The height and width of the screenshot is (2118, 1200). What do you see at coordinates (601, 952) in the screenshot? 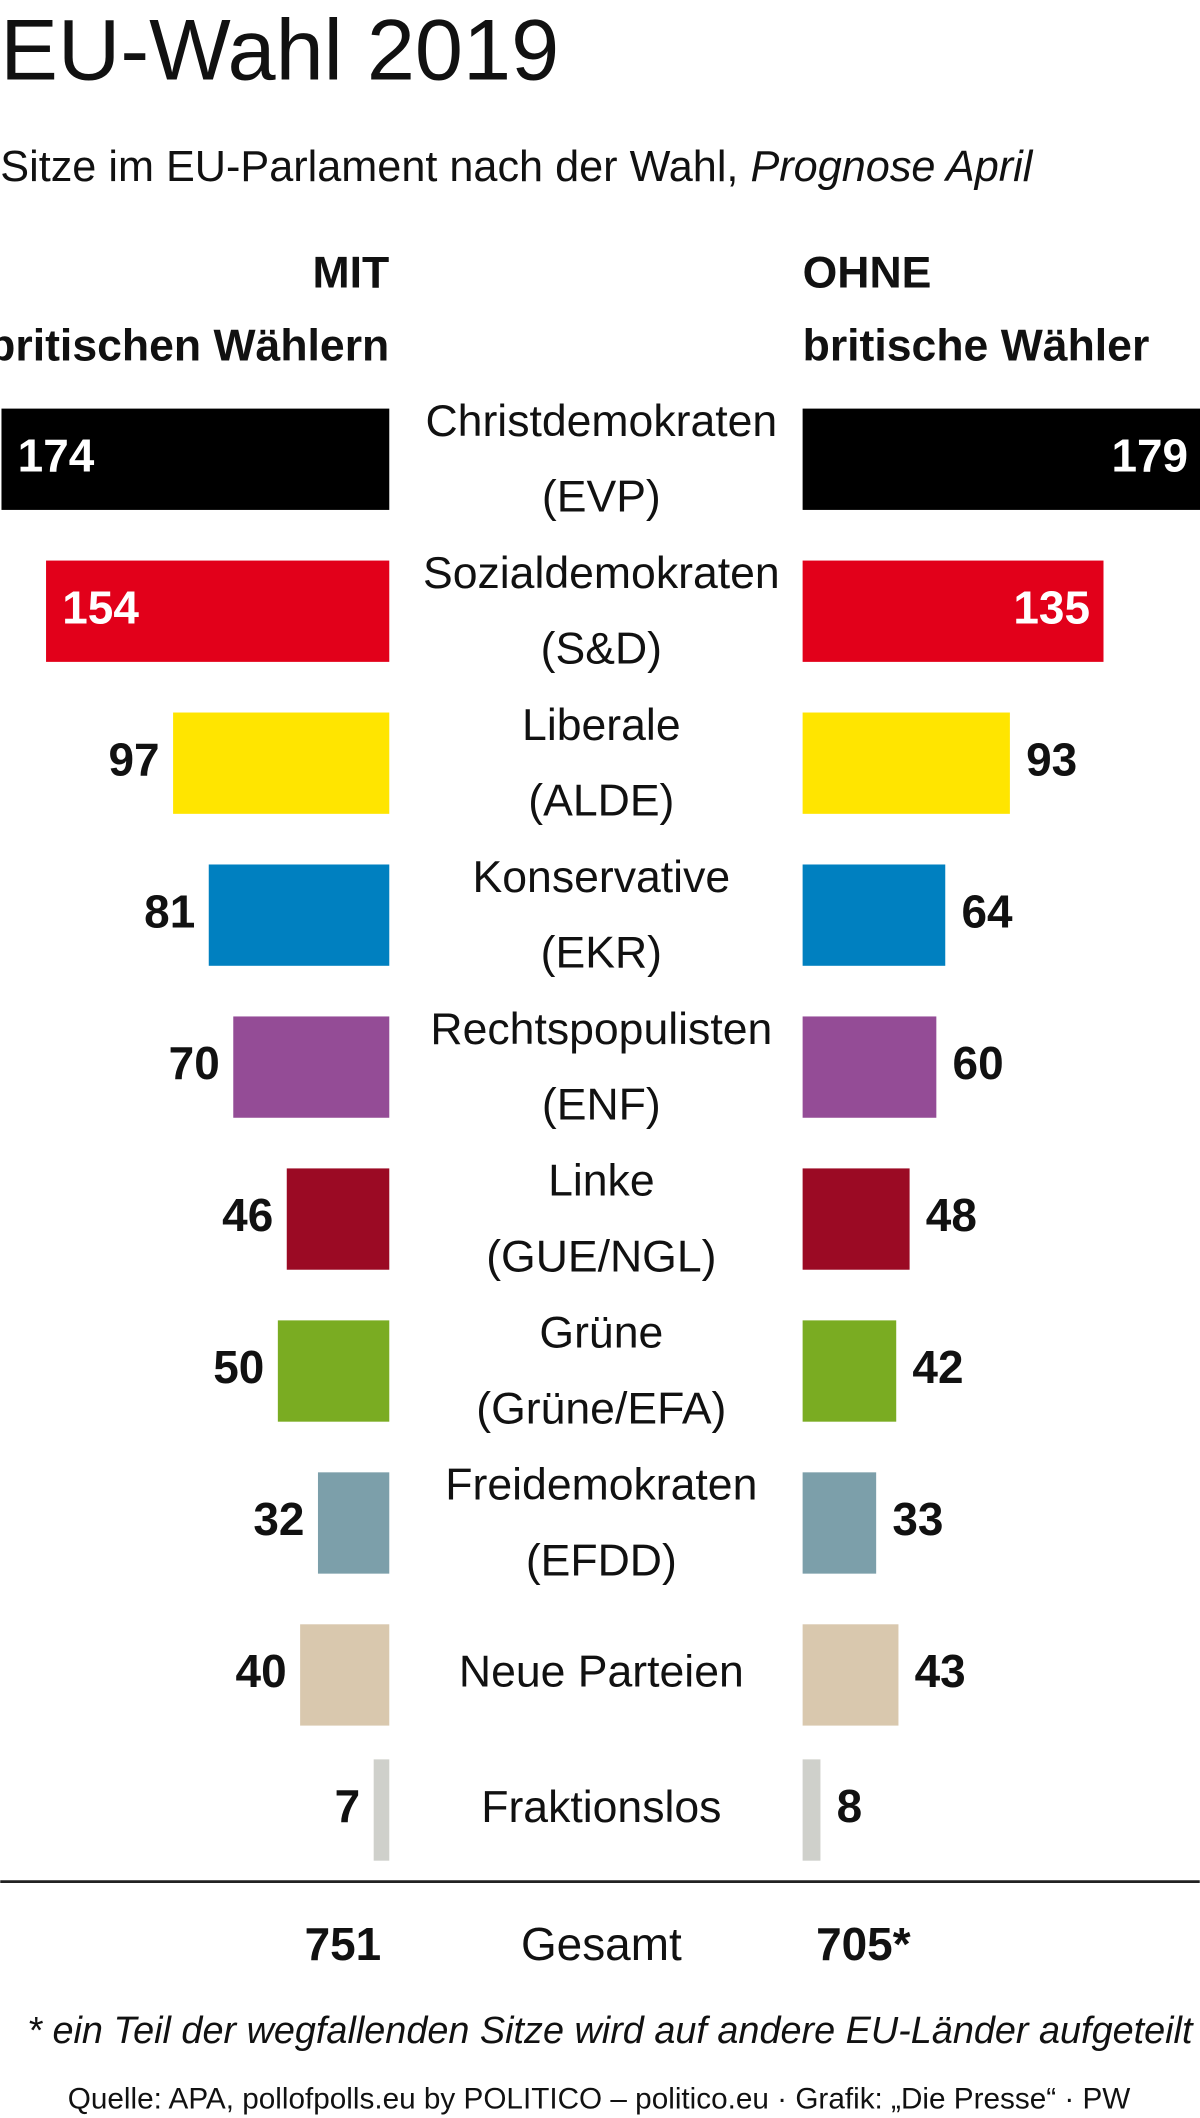
I see `category-group: (EKR)` at bounding box center [601, 952].